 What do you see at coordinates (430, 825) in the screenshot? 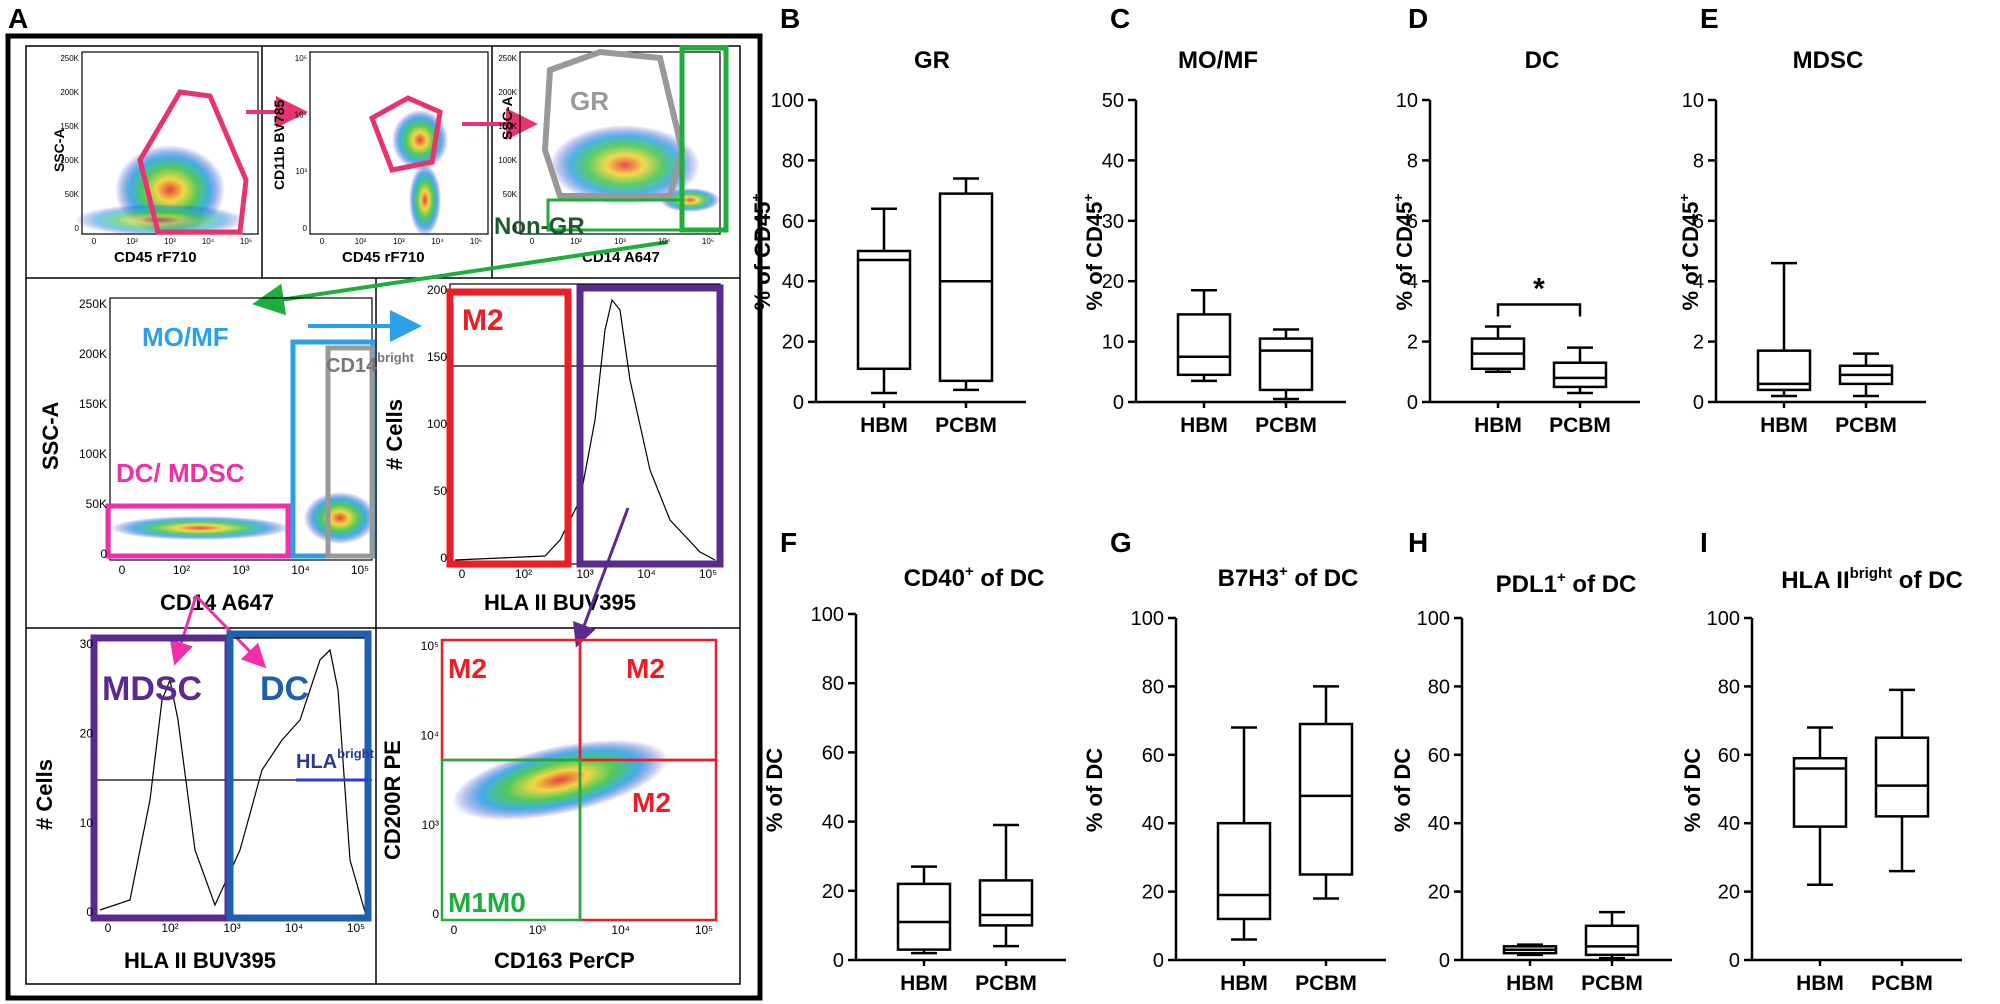
I see `p7-ytick: 10³` at bounding box center [430, 825].